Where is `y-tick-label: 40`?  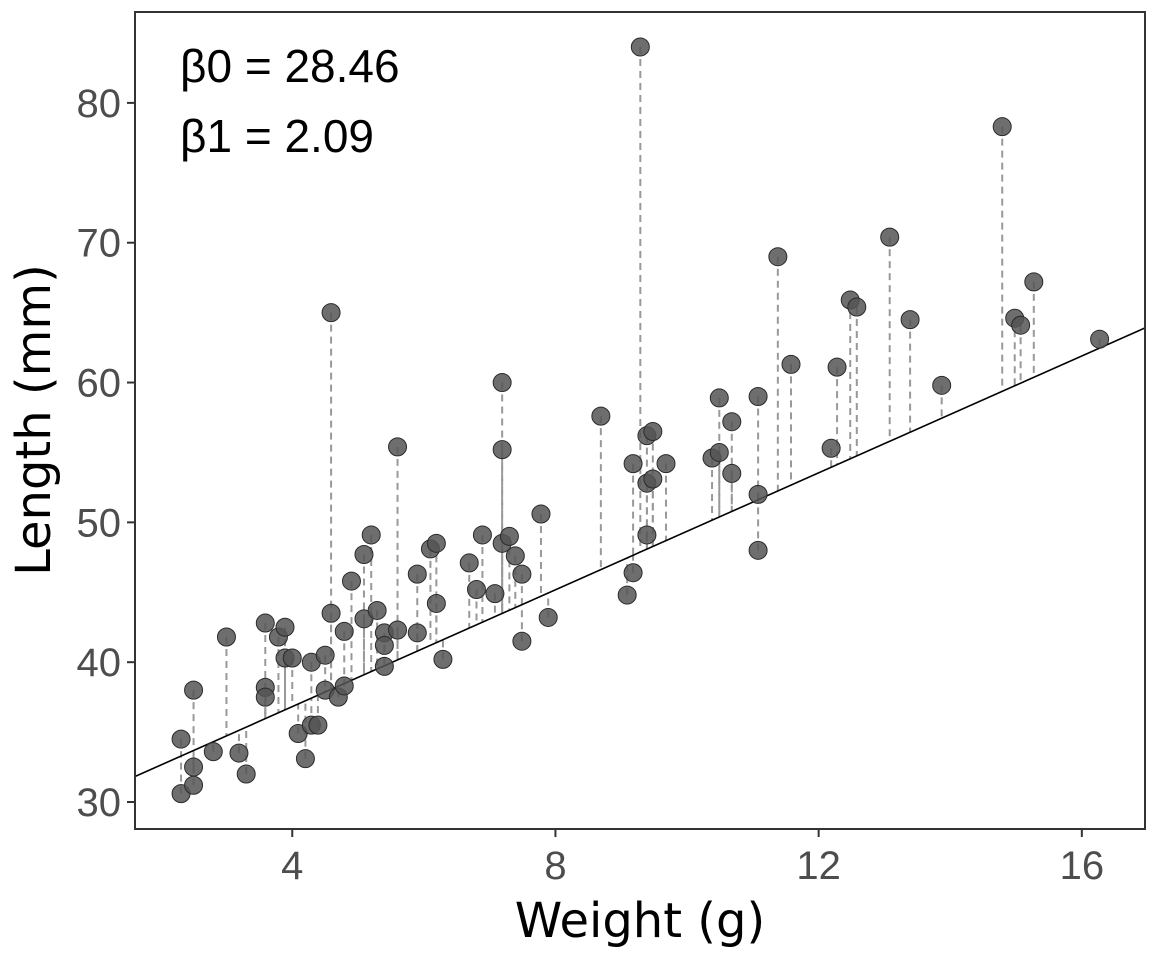 y-tick-label: 40 is located at coordinates (99, 663).